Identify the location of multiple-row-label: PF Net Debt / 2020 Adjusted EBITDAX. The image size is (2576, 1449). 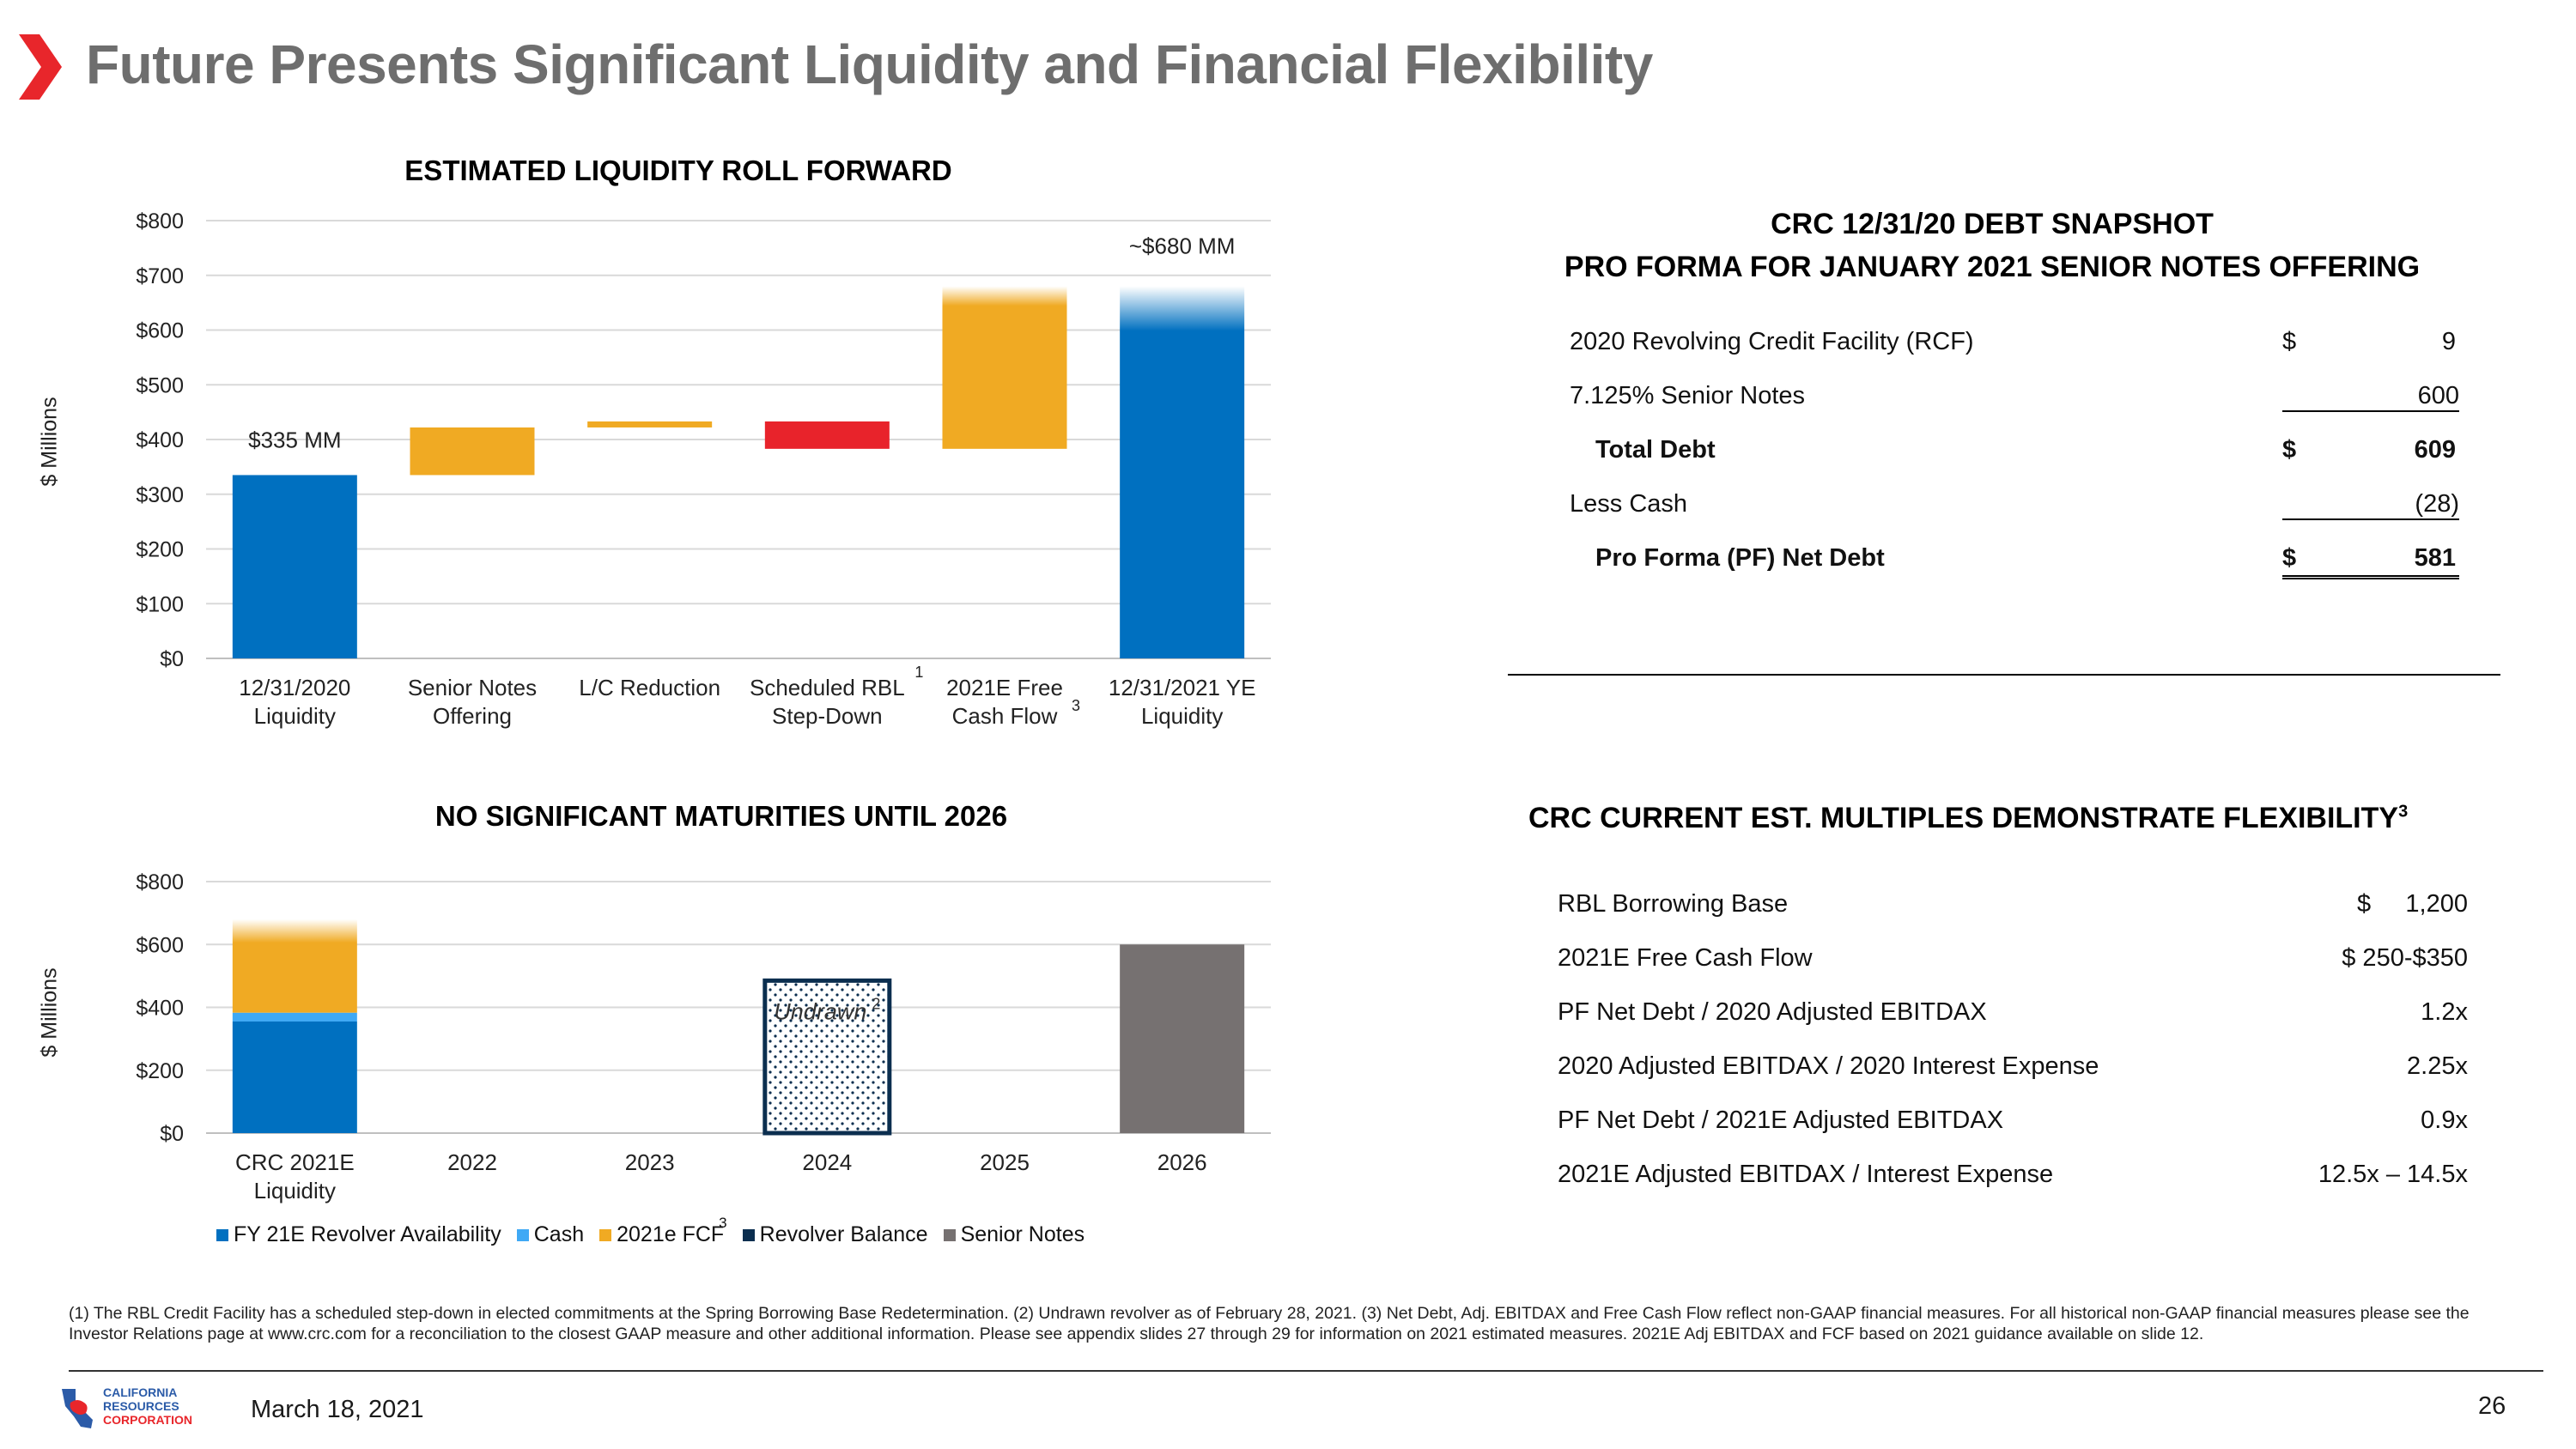
(1772, 1012).